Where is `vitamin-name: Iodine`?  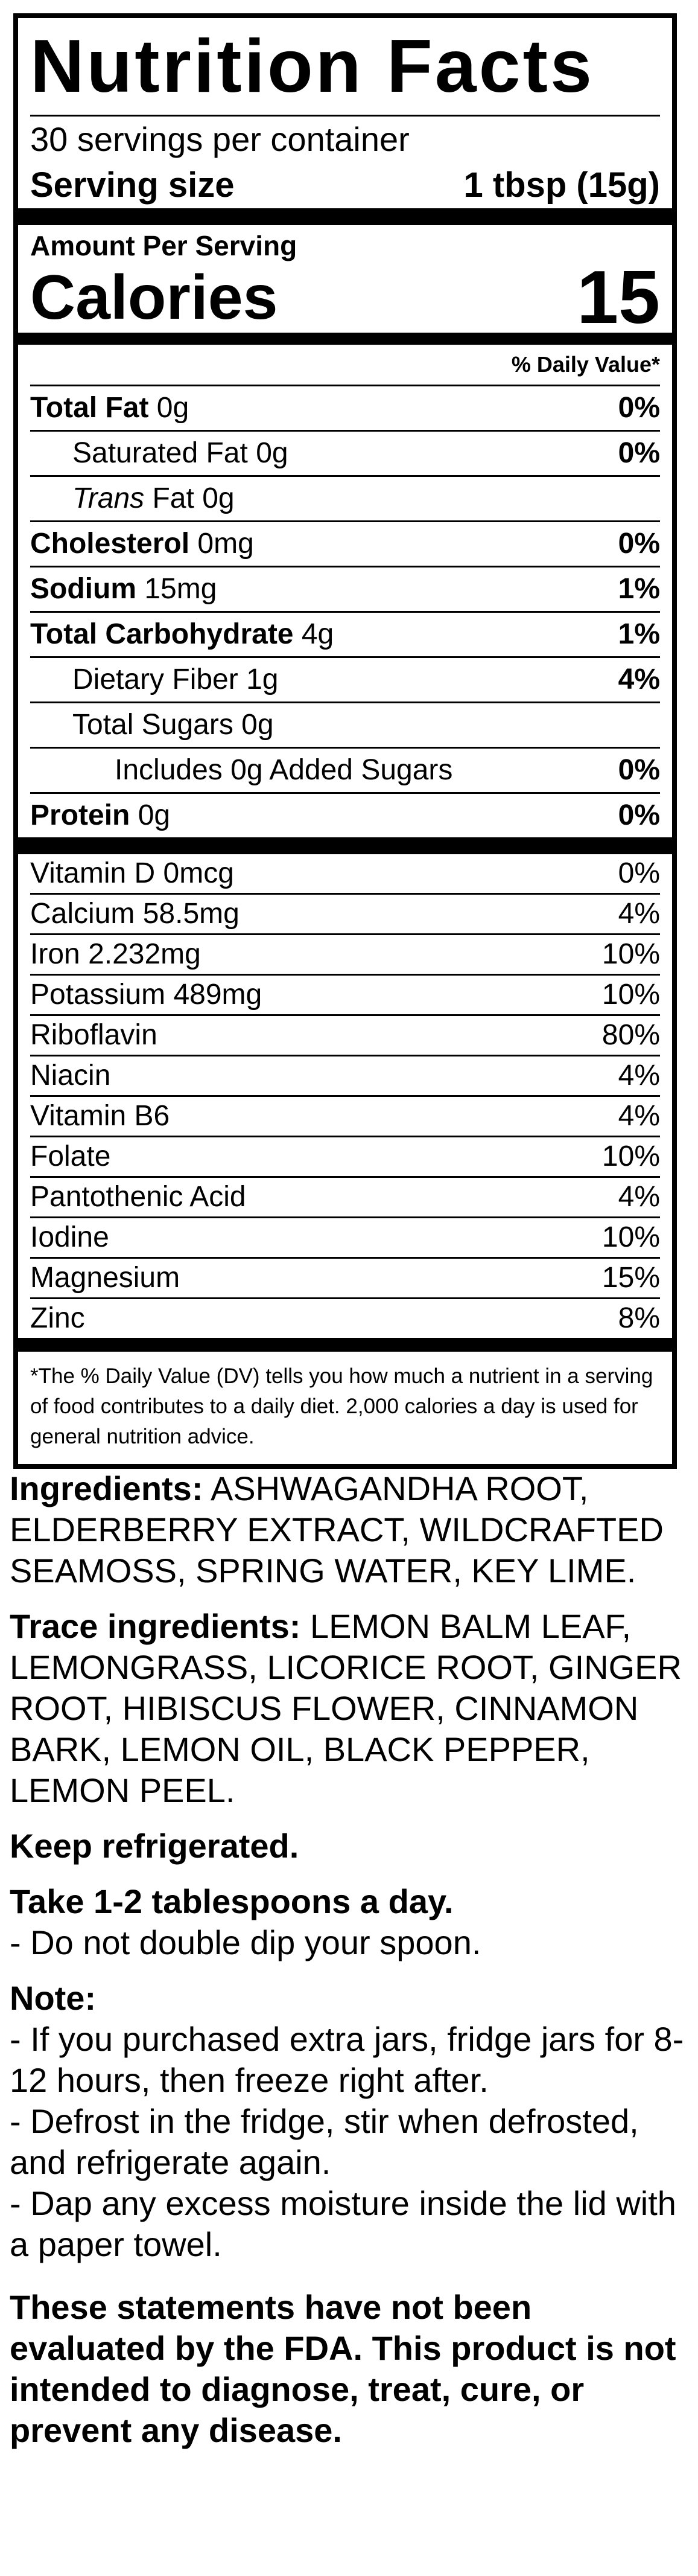
vitamin-name: Iodine is located at coordinates (69, 1237).